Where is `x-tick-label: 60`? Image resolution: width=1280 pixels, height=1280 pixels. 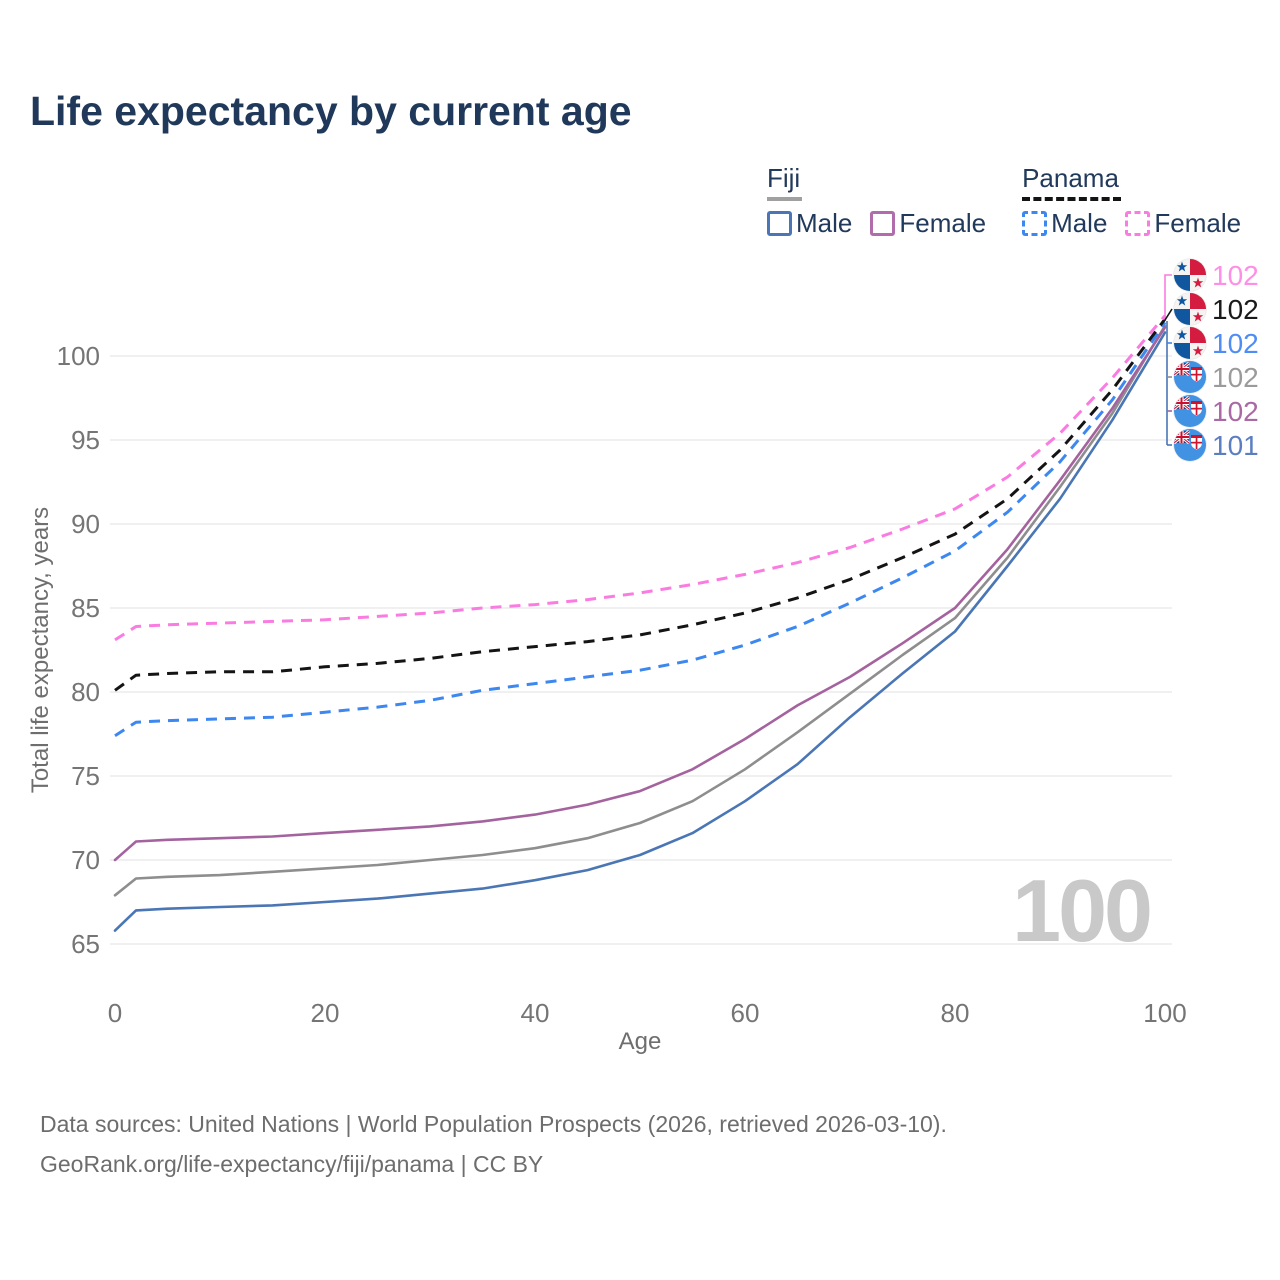 x-tick-label: 60 is located at coordinates (745, 1013).